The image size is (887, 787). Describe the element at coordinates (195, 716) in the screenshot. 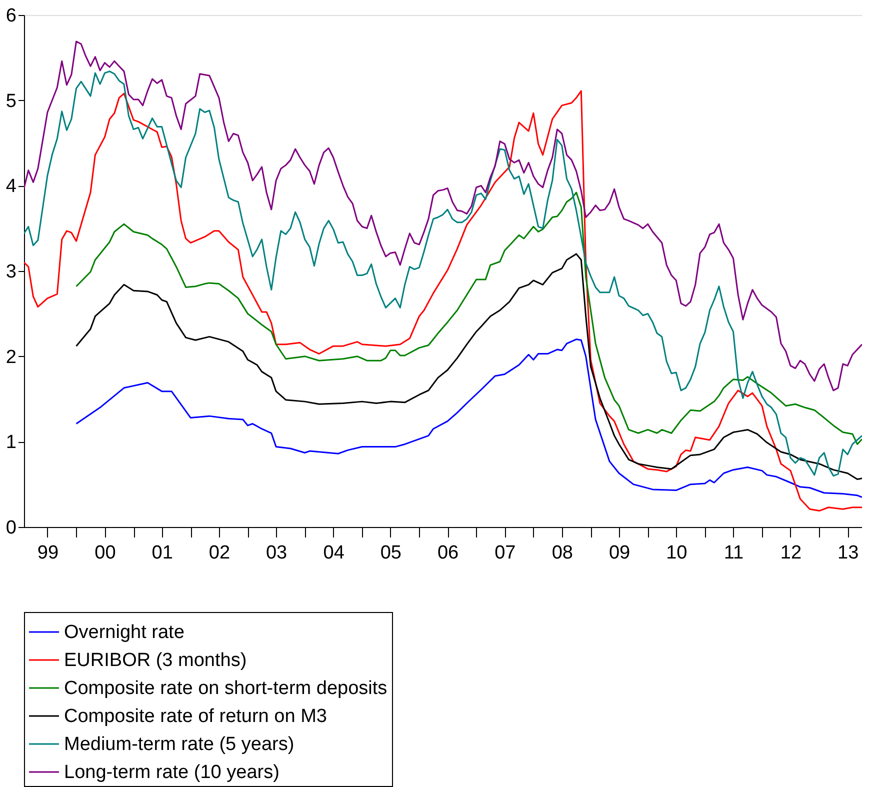

I see `legend-label: Composite rate of return on M3` at that location.